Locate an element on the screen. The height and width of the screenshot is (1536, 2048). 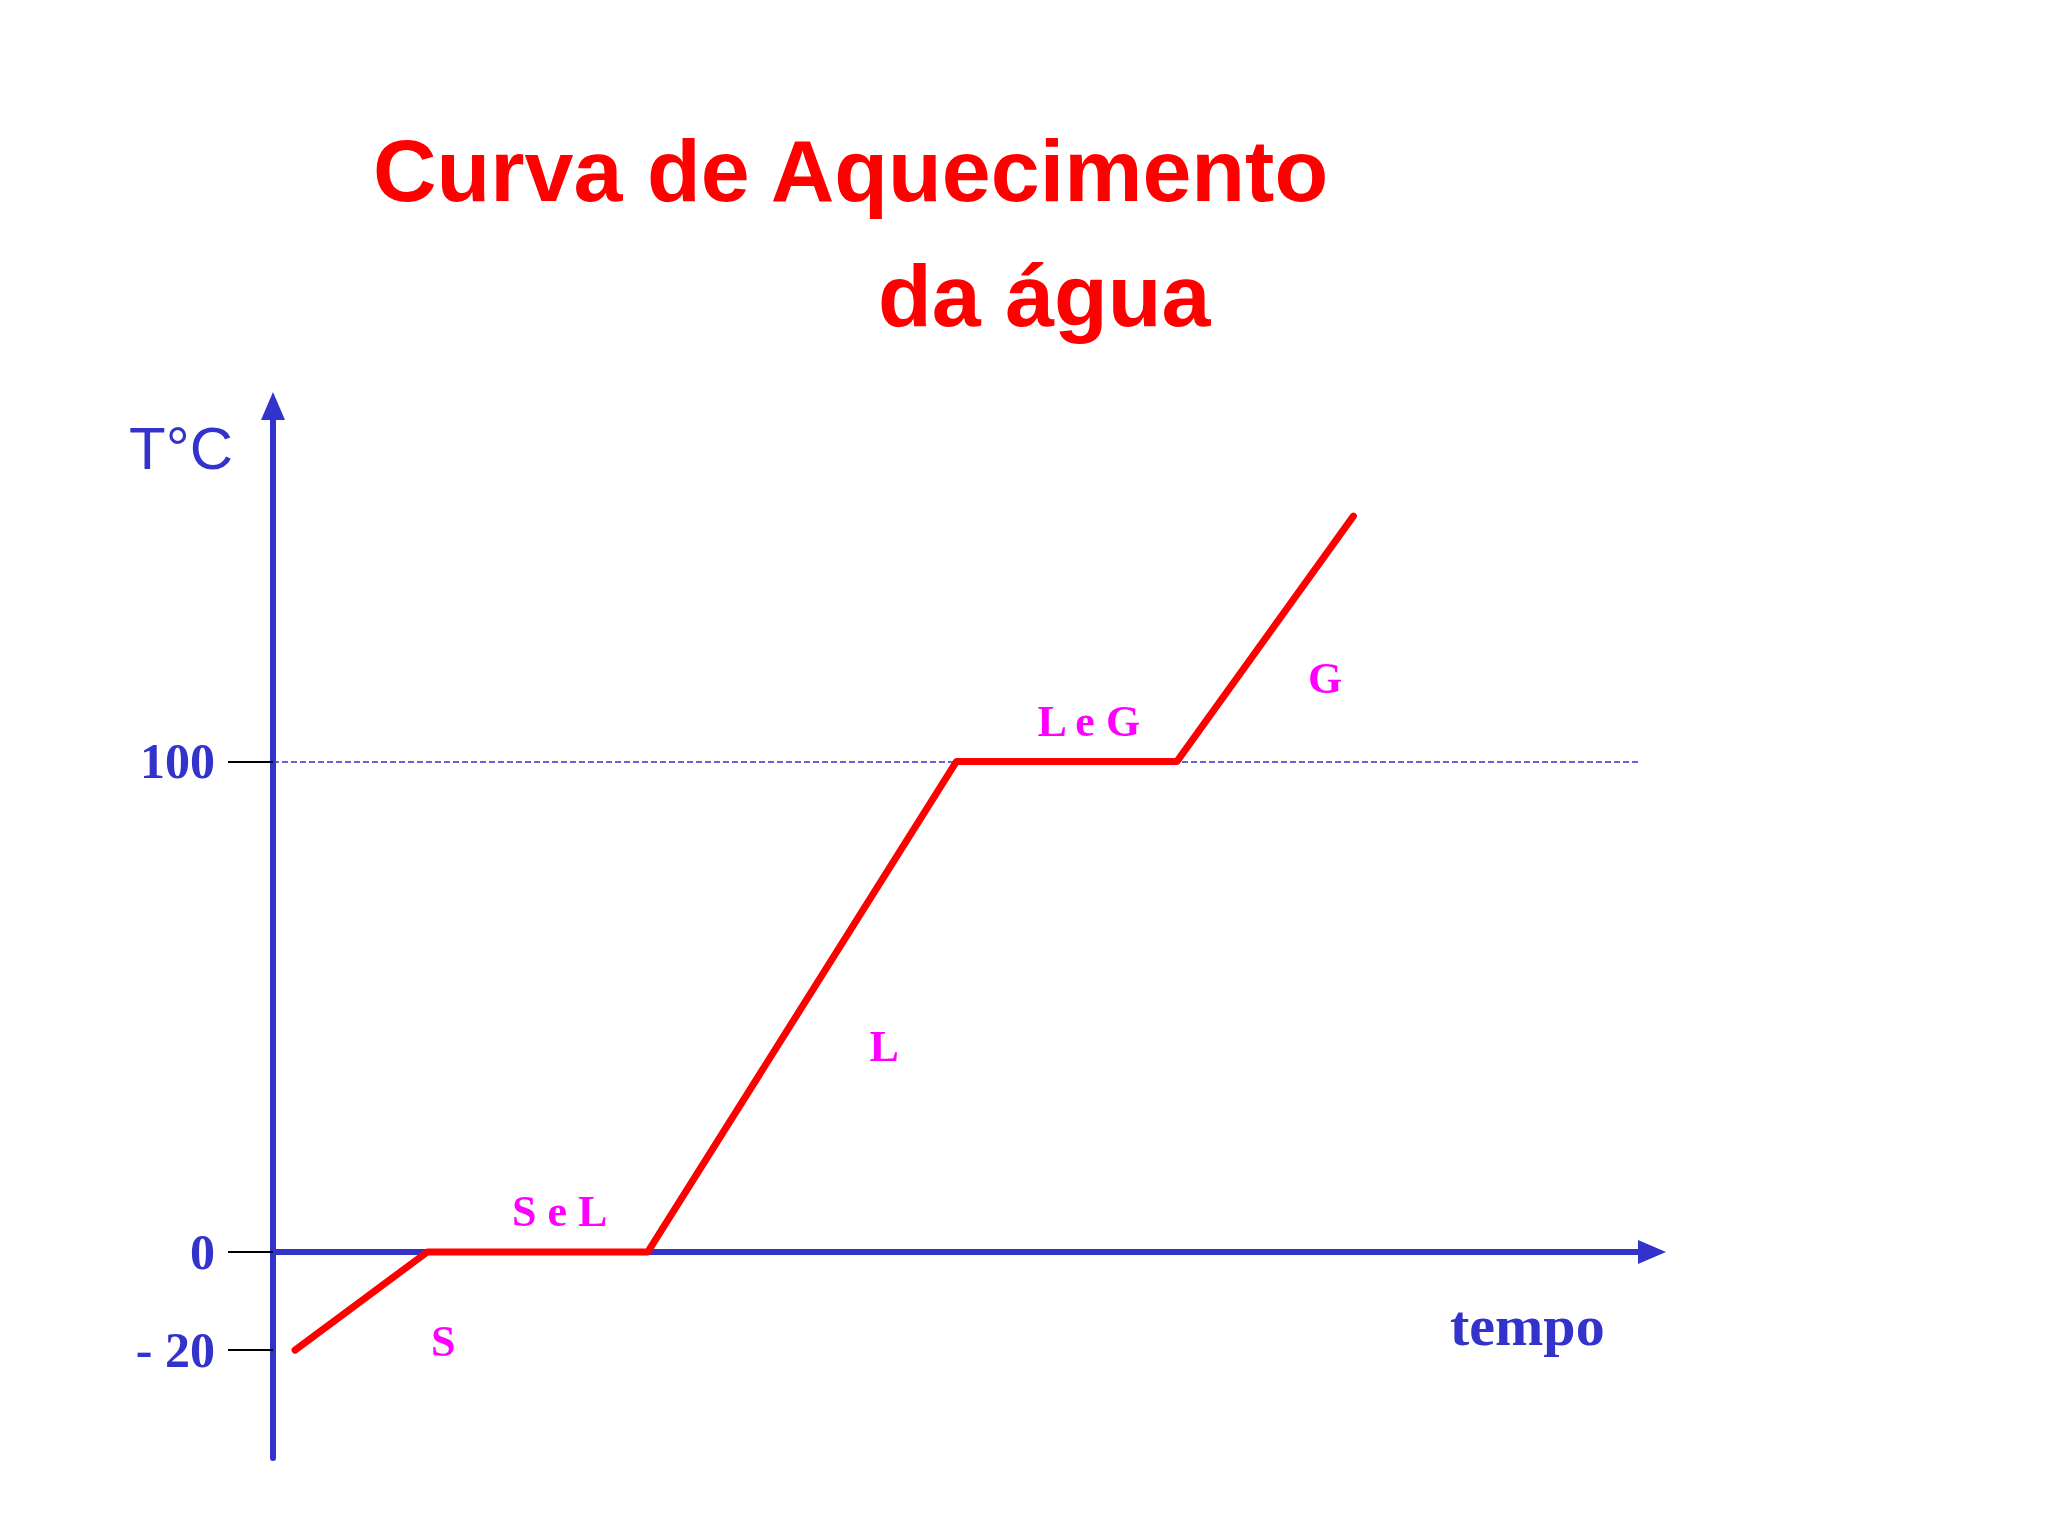
annotation: L is located at coordinates (884, 1047).